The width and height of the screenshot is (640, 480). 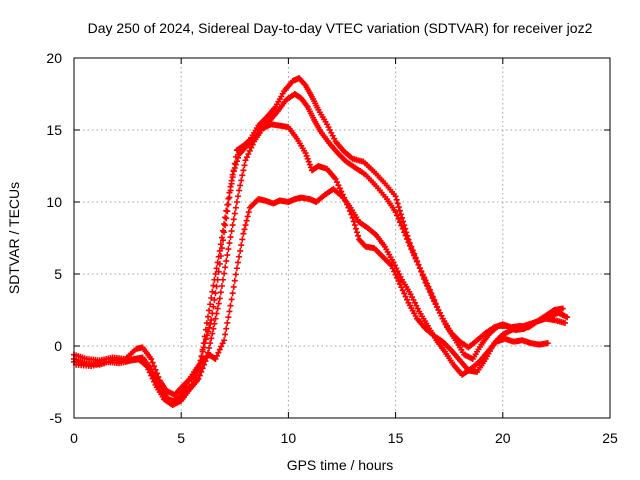 I want to click on x-tick-labels: 0 5 10 15 20 25, so click(x=344, y=438).